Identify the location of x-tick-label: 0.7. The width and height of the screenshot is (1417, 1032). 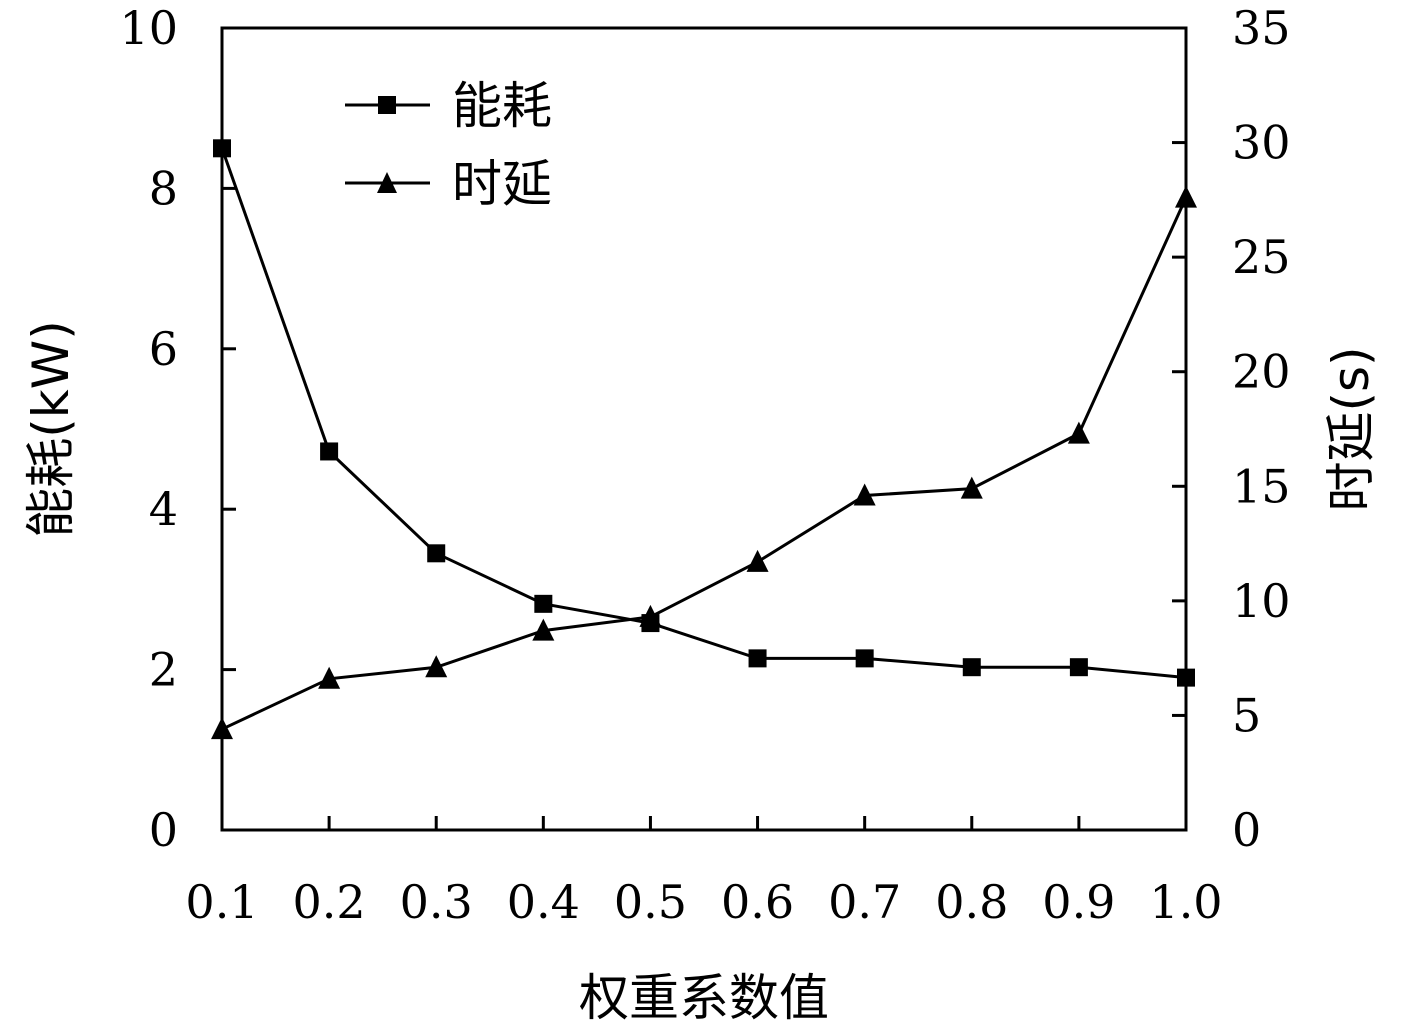
(864, 902).